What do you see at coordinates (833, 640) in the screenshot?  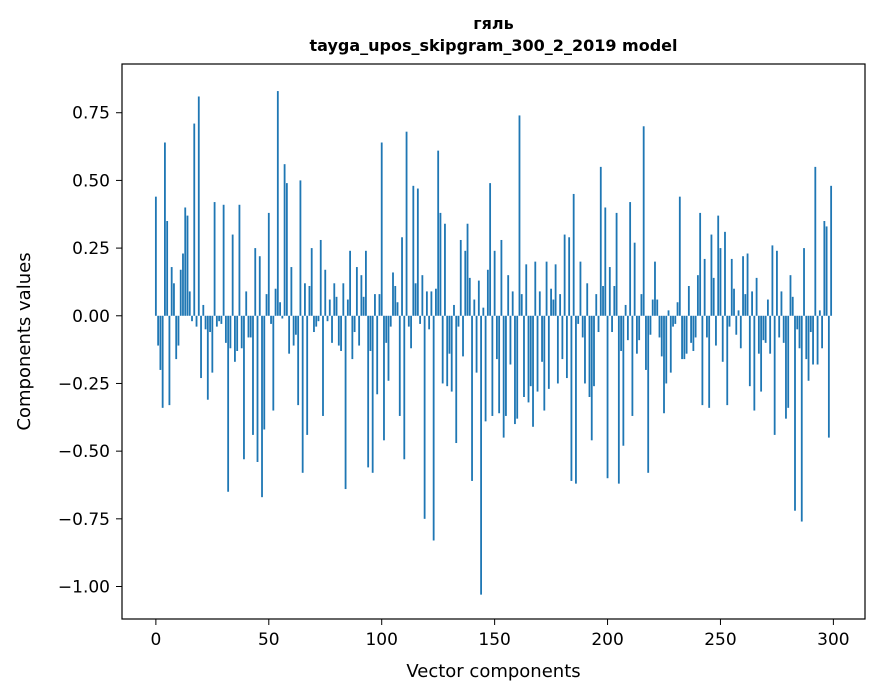 I see `x-tick-label: 300` at bounding box center [833, 640].